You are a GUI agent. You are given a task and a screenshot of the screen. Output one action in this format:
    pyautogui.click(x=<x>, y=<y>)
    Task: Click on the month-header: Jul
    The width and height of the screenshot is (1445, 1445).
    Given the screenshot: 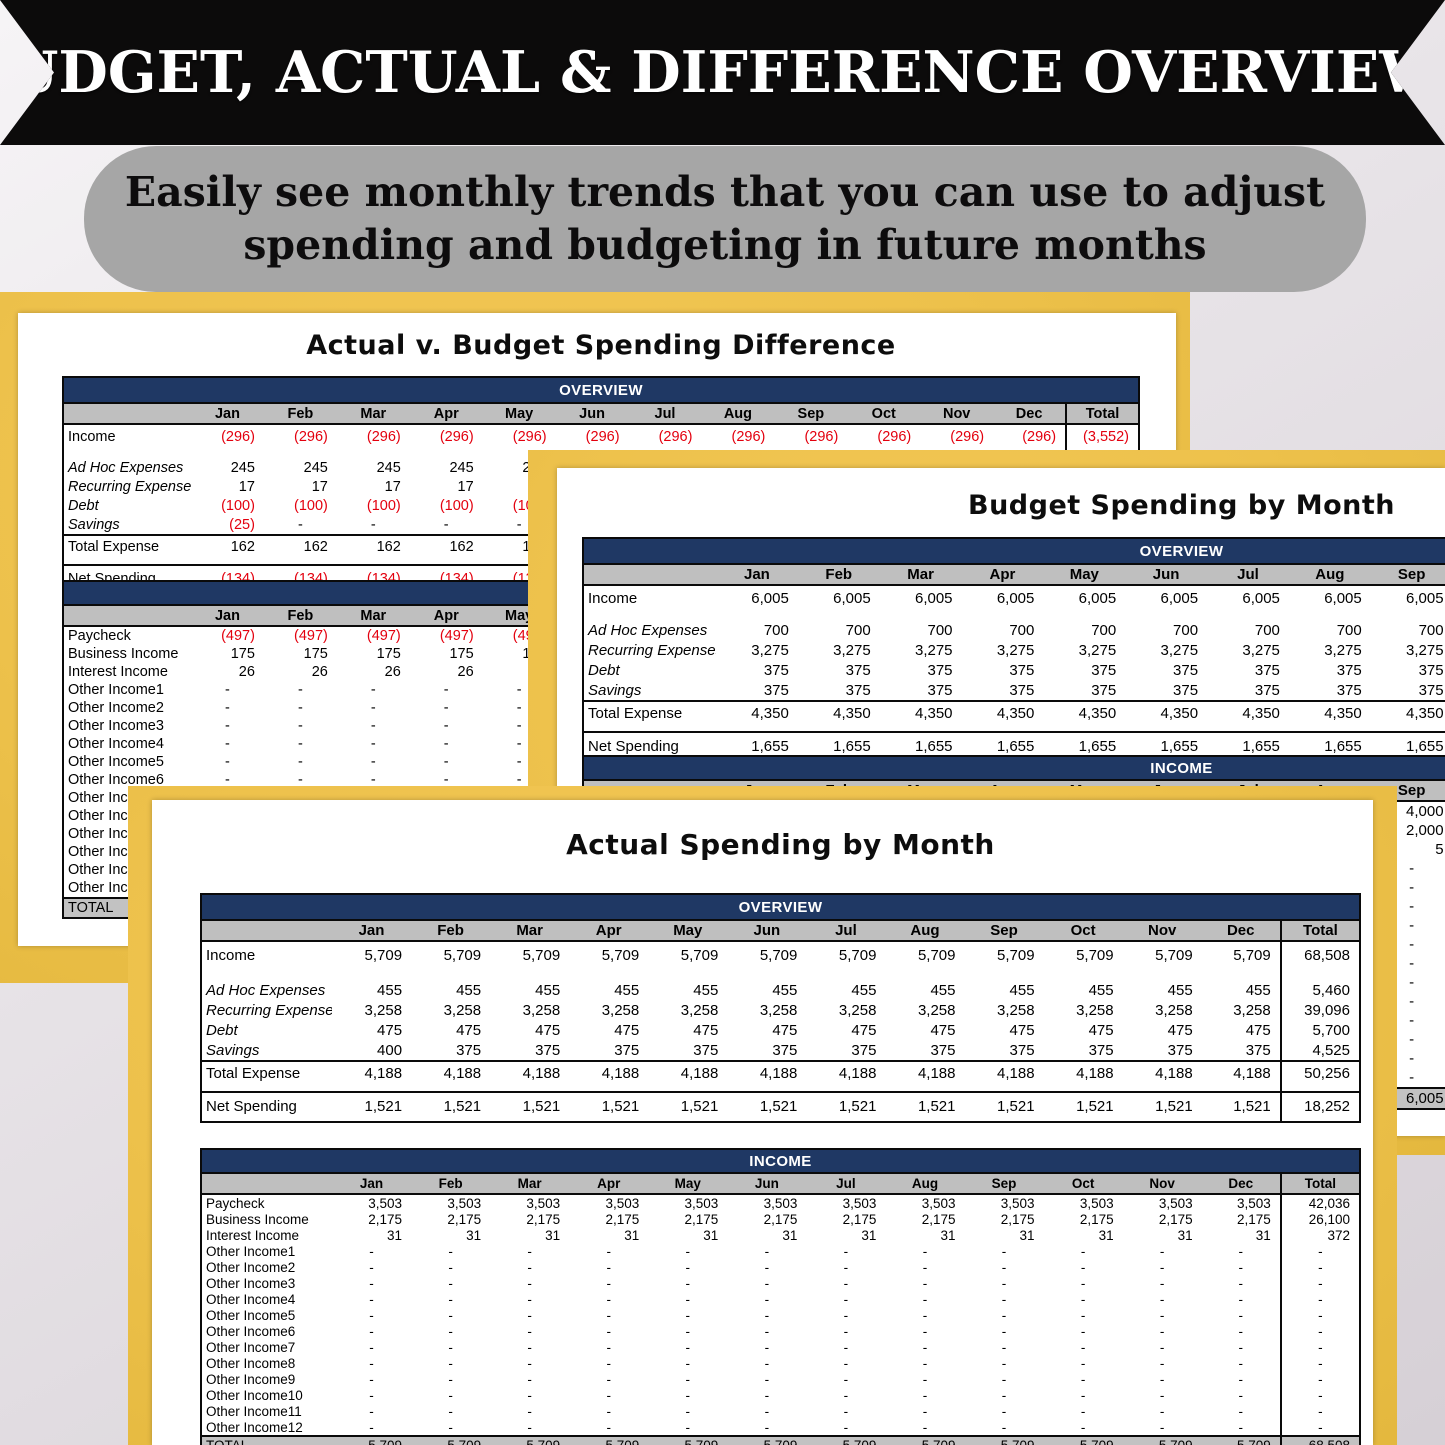 What is the action you would take?
    pyautogui.click(x=1248, y=574)
    